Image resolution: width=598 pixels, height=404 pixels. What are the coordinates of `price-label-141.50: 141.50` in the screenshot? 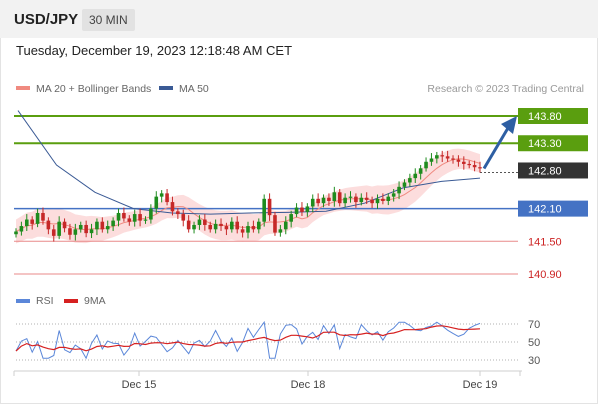 It's located at (545, 242).